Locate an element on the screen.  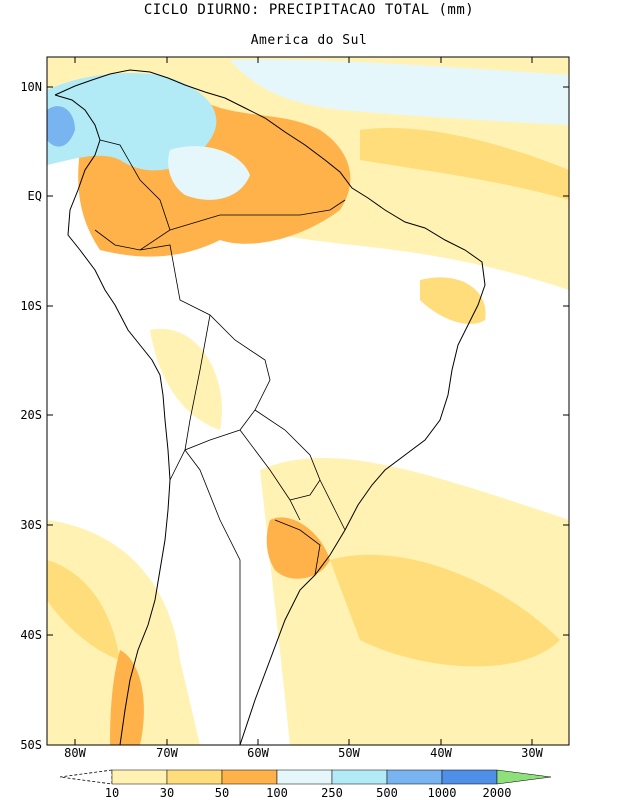
lon-label: 60W is located at coordinates (258, 753).